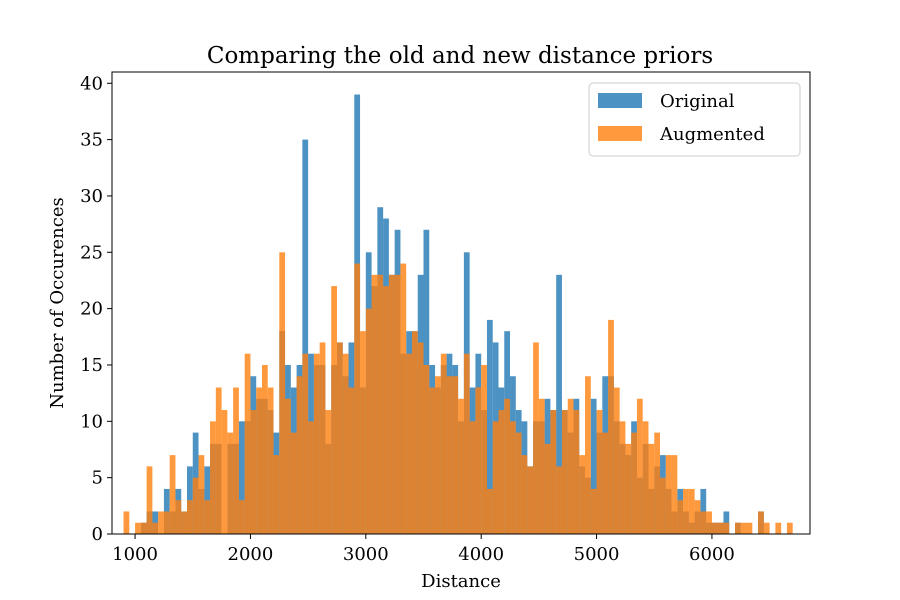 This screenshot has height=600, width=900. What do you see at coordinates (57, 302) in the screenshot?
I see `y-axis-label: Number of Occurences` at bounding box center [57, 302].